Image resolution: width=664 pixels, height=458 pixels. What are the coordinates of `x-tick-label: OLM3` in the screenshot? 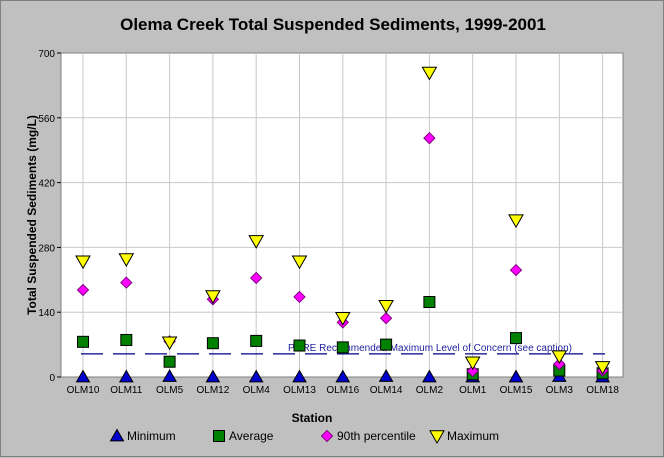 It's located at (560, 390).